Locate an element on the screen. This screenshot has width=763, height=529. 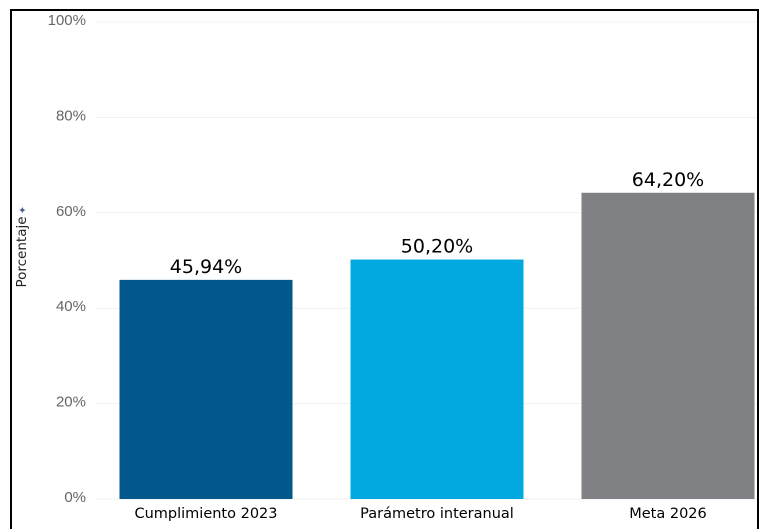
y-tick-label: 60% is located at coordinates (71, 211).